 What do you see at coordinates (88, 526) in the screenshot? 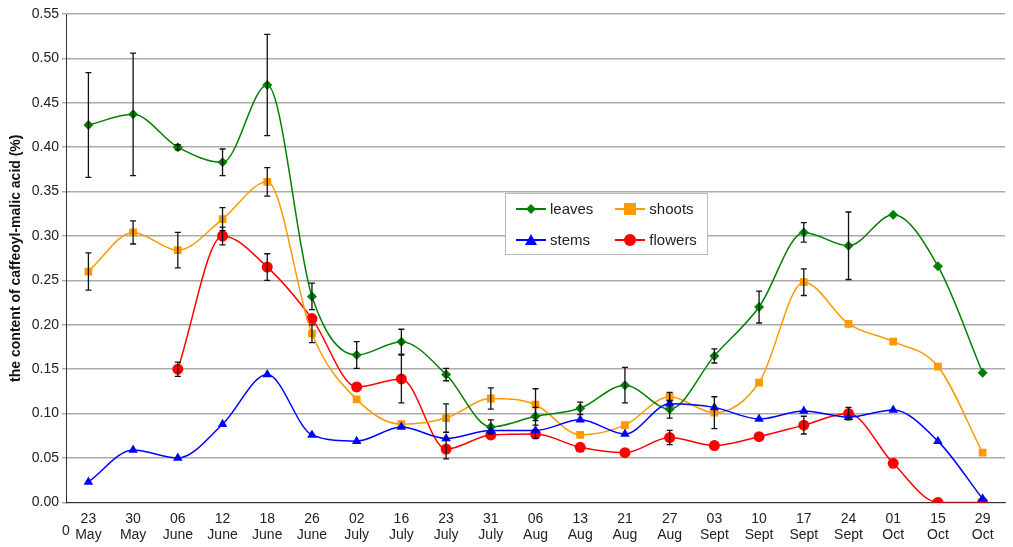
I see `x-tick-label: 23 May` at bounding box center [88, 526].